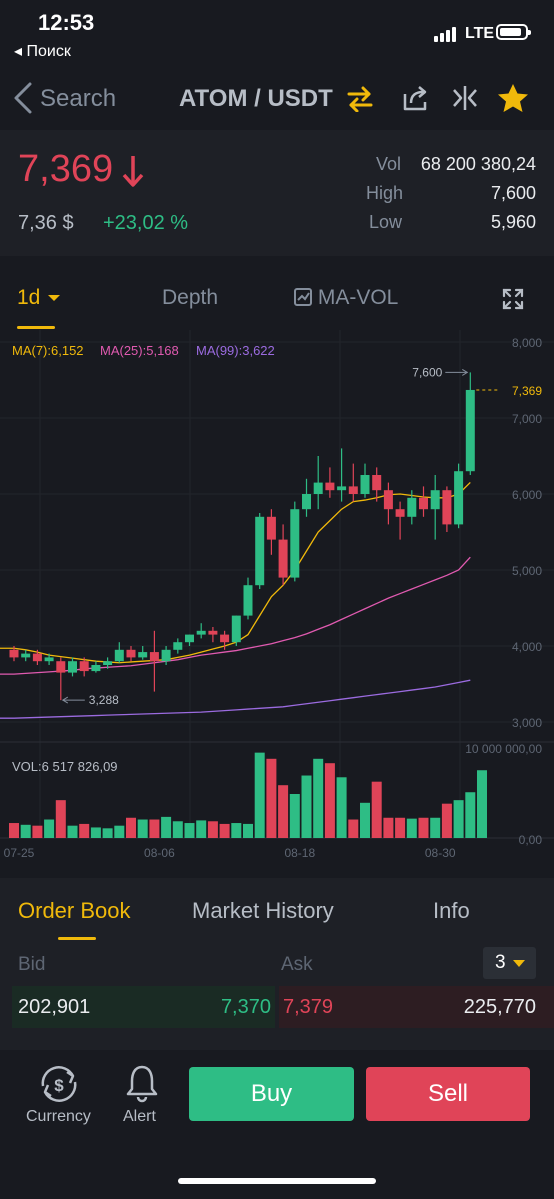  I want to click on tab-market-history: Market History, so click(263, 910).